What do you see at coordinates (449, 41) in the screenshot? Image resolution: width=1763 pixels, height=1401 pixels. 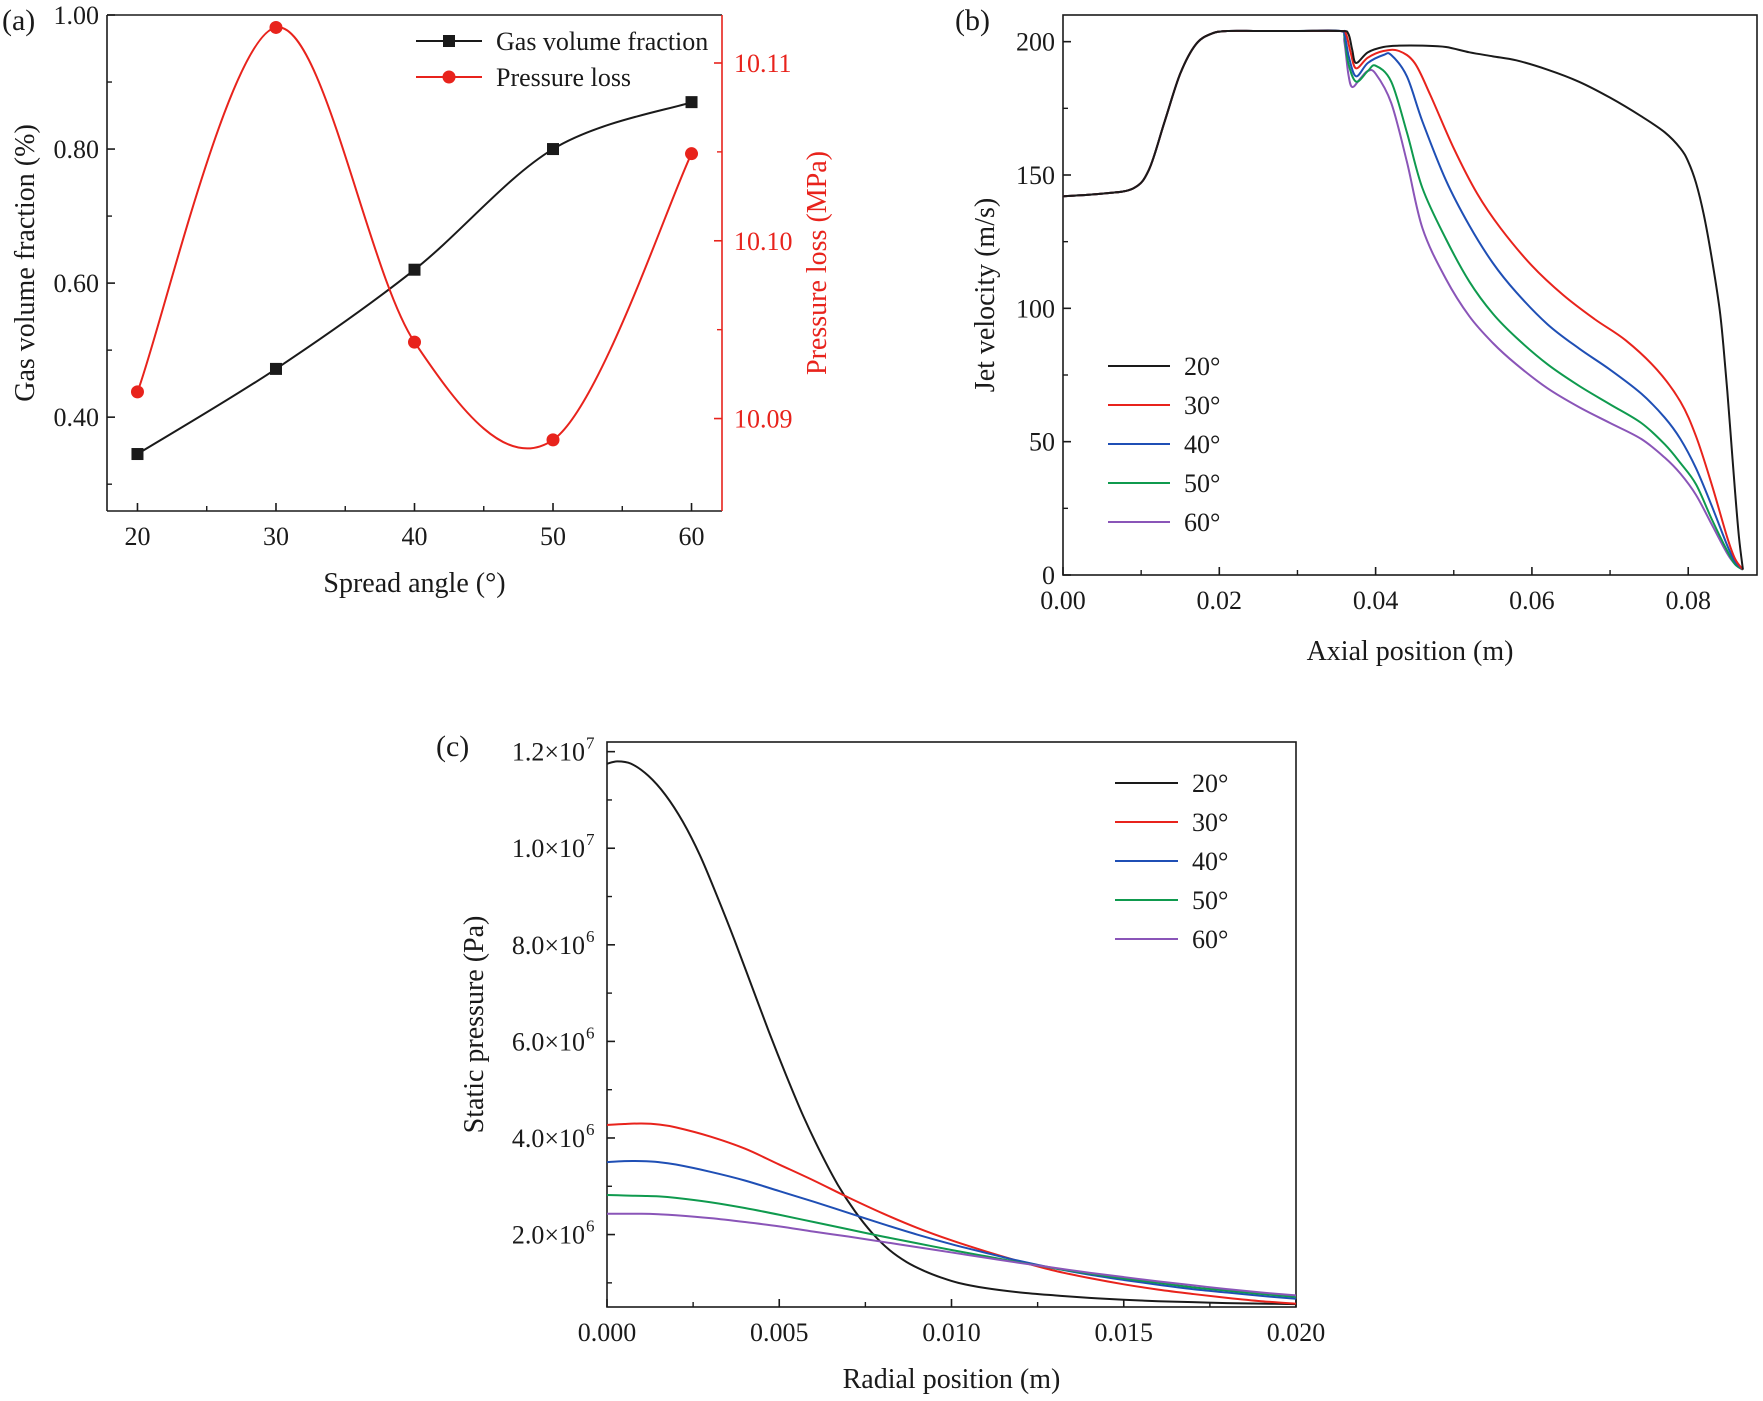 I see `legend-marker-square` at bounding box center [449, 41].